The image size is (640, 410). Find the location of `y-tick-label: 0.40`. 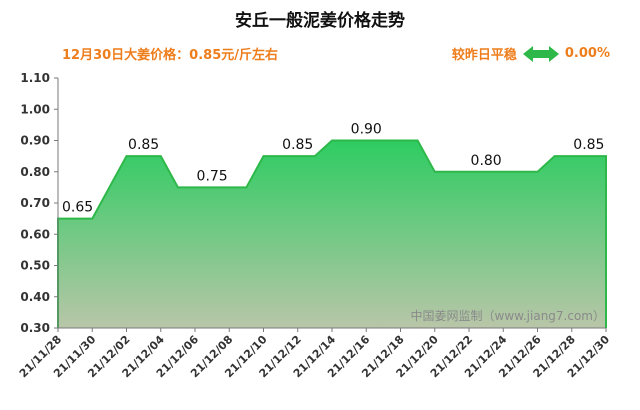

y-tick-label: 0.40 is located at coordinates (35, 297).